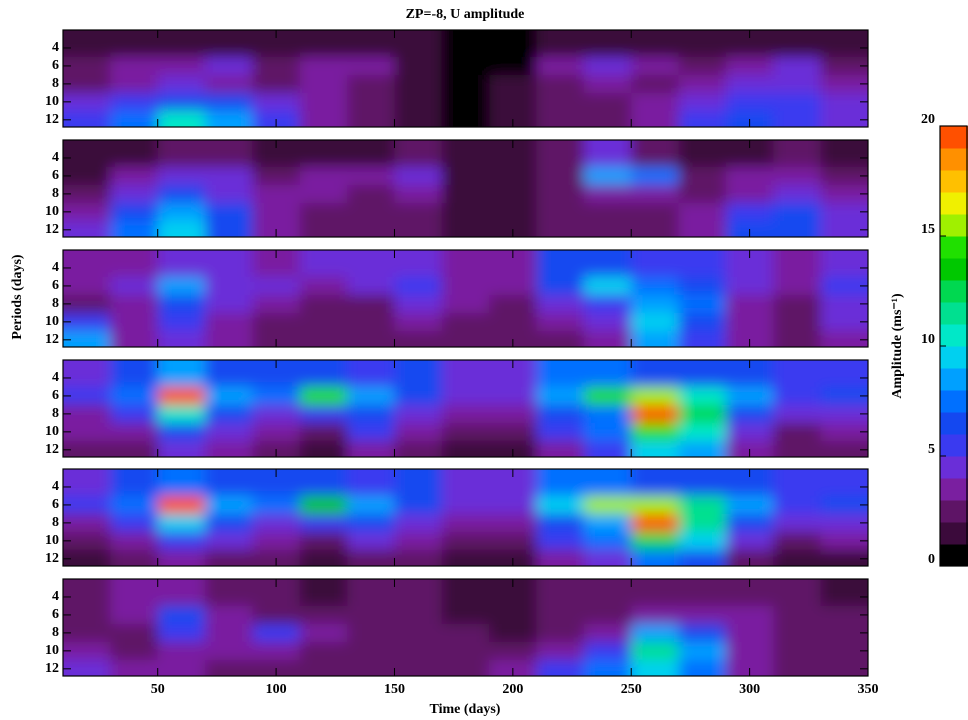  I want to click on chart-title: ZP=-8, U amplitude, so click(465, 14).